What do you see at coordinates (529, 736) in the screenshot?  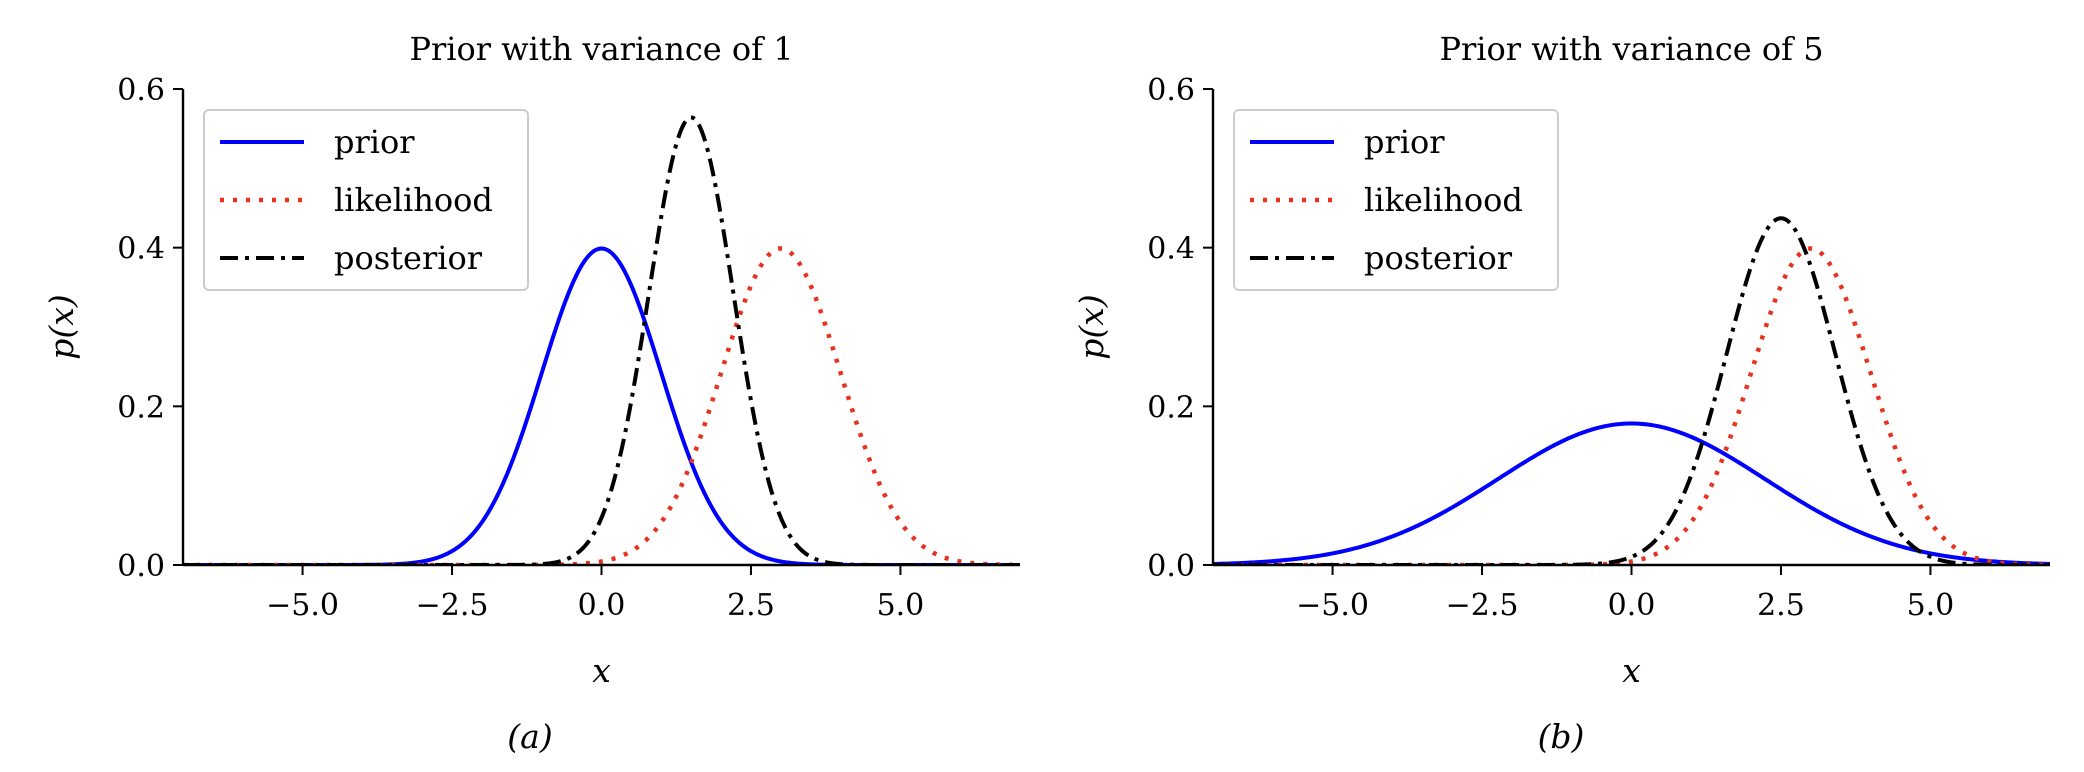 I see `subfigure-caption: (a)` at bounding box center [529, 736].